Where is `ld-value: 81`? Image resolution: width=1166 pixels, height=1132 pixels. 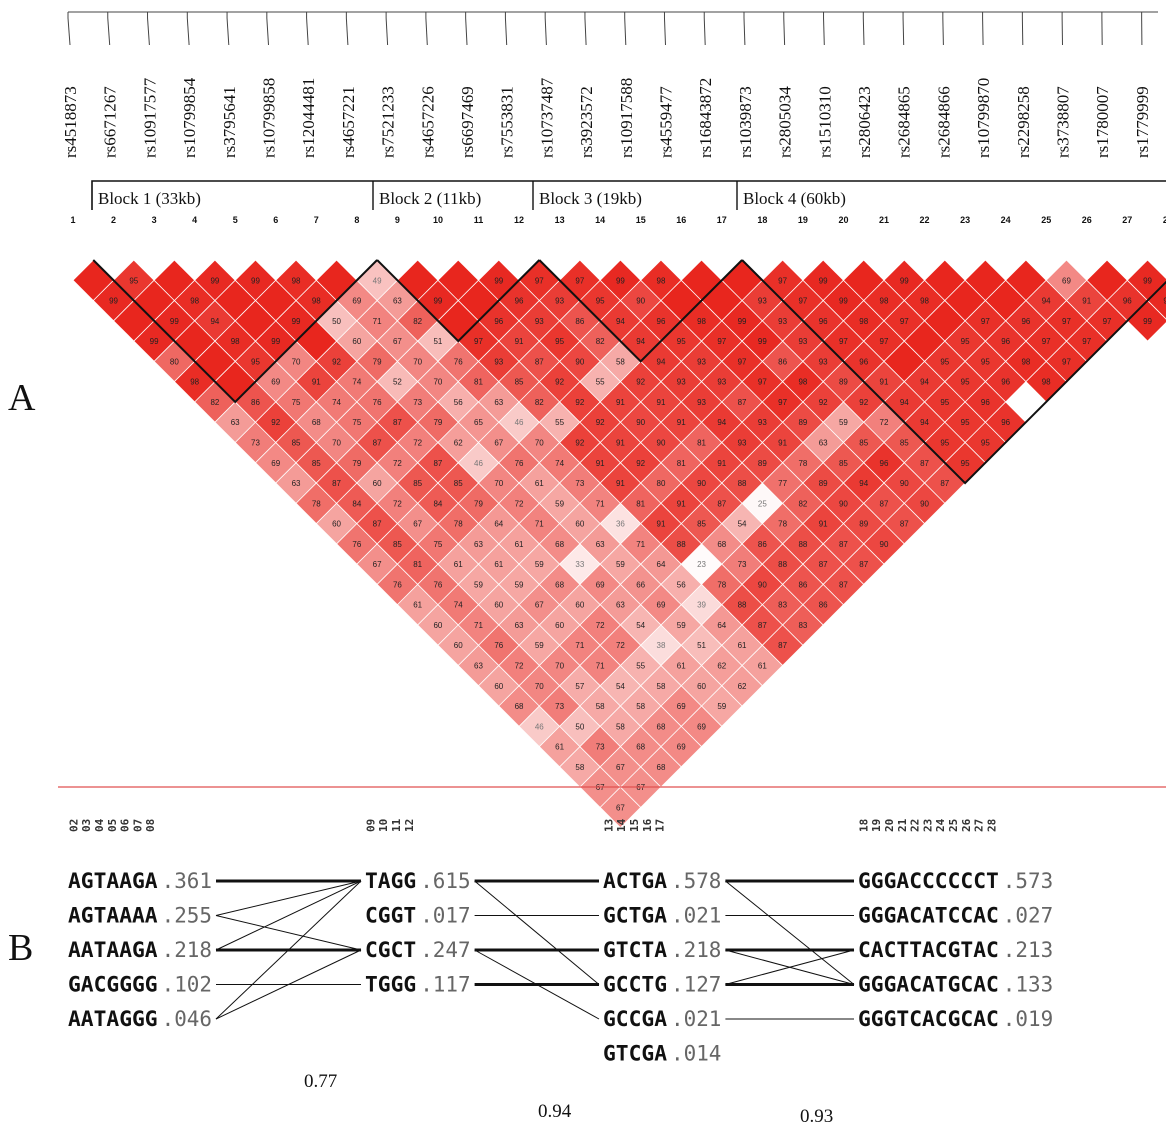 ld-value: 81 is located at coordinates (681, 463).